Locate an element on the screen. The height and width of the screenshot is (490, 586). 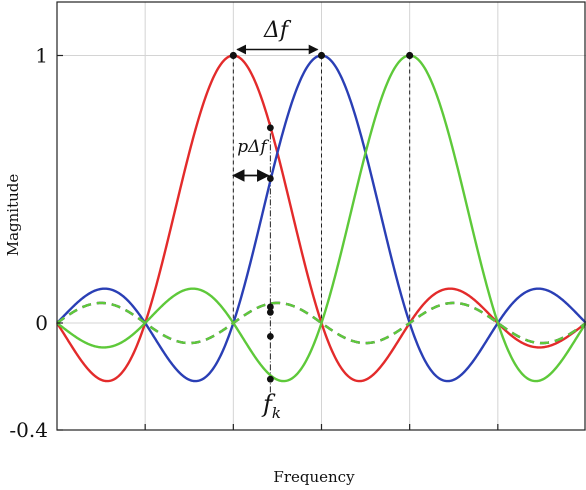
delta-f-label: Δf is located at coordinates (277, 30).